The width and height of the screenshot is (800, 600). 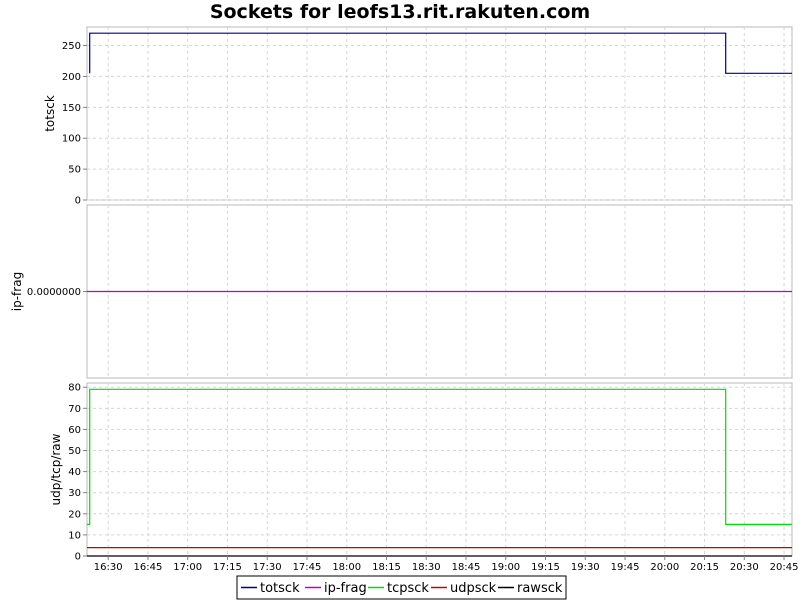 I want to click on y-tick-label-3: 40, so click(x=74, y=472).